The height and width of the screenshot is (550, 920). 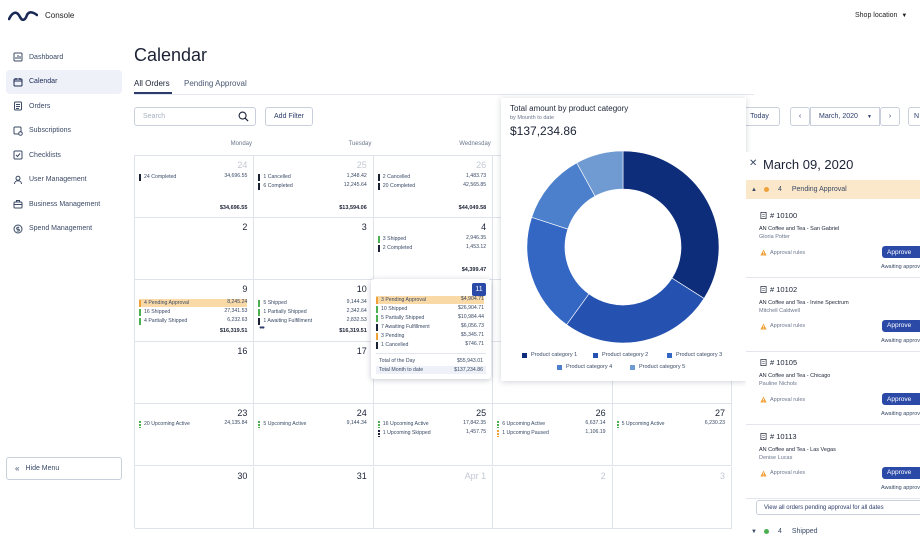 What do you see at coordinates (314, 373) in the screenshot?
I see `calendar-day-cell: 17` at bounding box center [314, 373].